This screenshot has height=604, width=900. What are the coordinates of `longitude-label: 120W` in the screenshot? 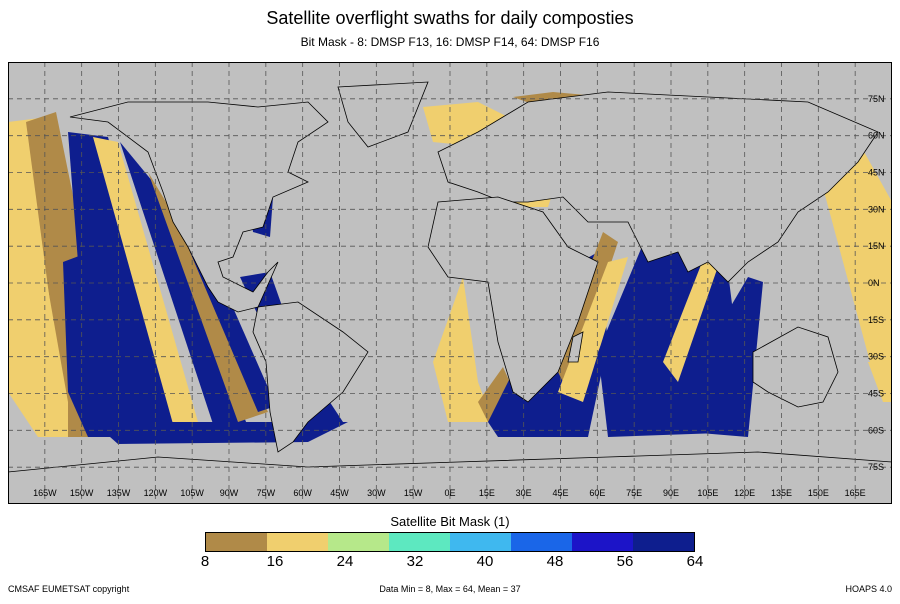 It's located at (156, 493).